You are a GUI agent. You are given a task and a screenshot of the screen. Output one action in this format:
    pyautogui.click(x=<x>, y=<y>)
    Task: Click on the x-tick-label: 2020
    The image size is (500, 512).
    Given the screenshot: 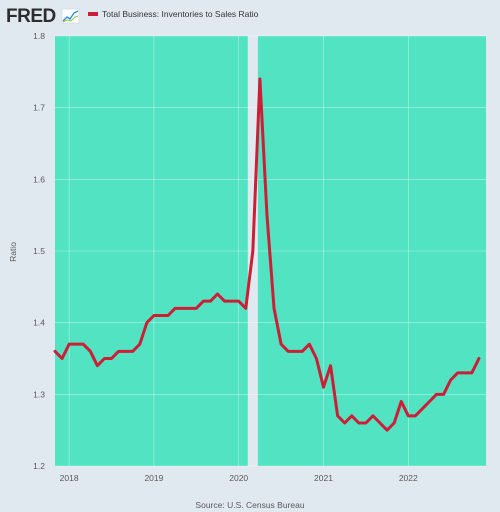 What is the action you would take?
    pyautogui.click(x=238, y=478)
    